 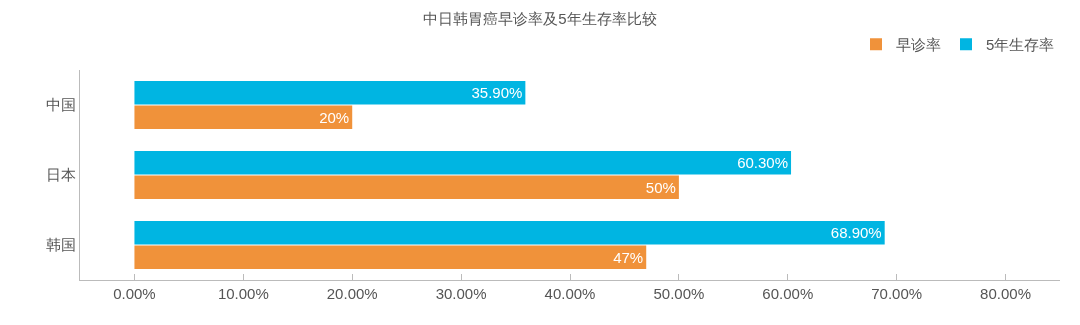 I want to click on y-tick-label: 中国, so click(x=61, y=105).